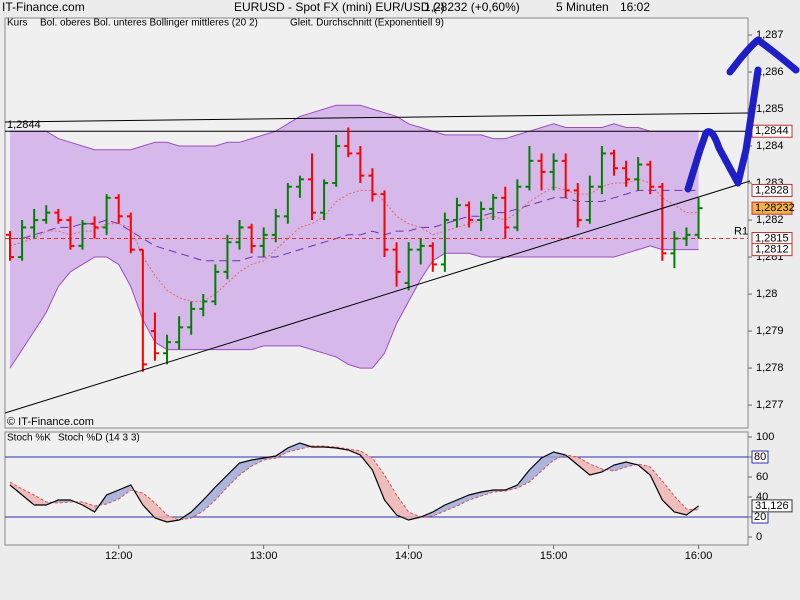 The width and height of the screenshot is (800, 600). Describe the element at coordinates (376, 117) in the screenshot. I see `trend-line` at that location.